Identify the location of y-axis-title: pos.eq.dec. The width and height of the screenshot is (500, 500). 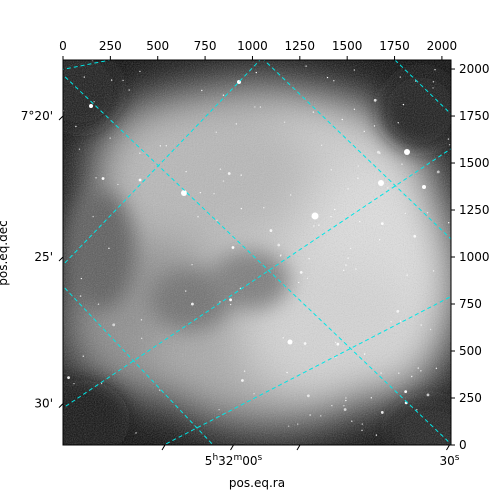
(5, 252).